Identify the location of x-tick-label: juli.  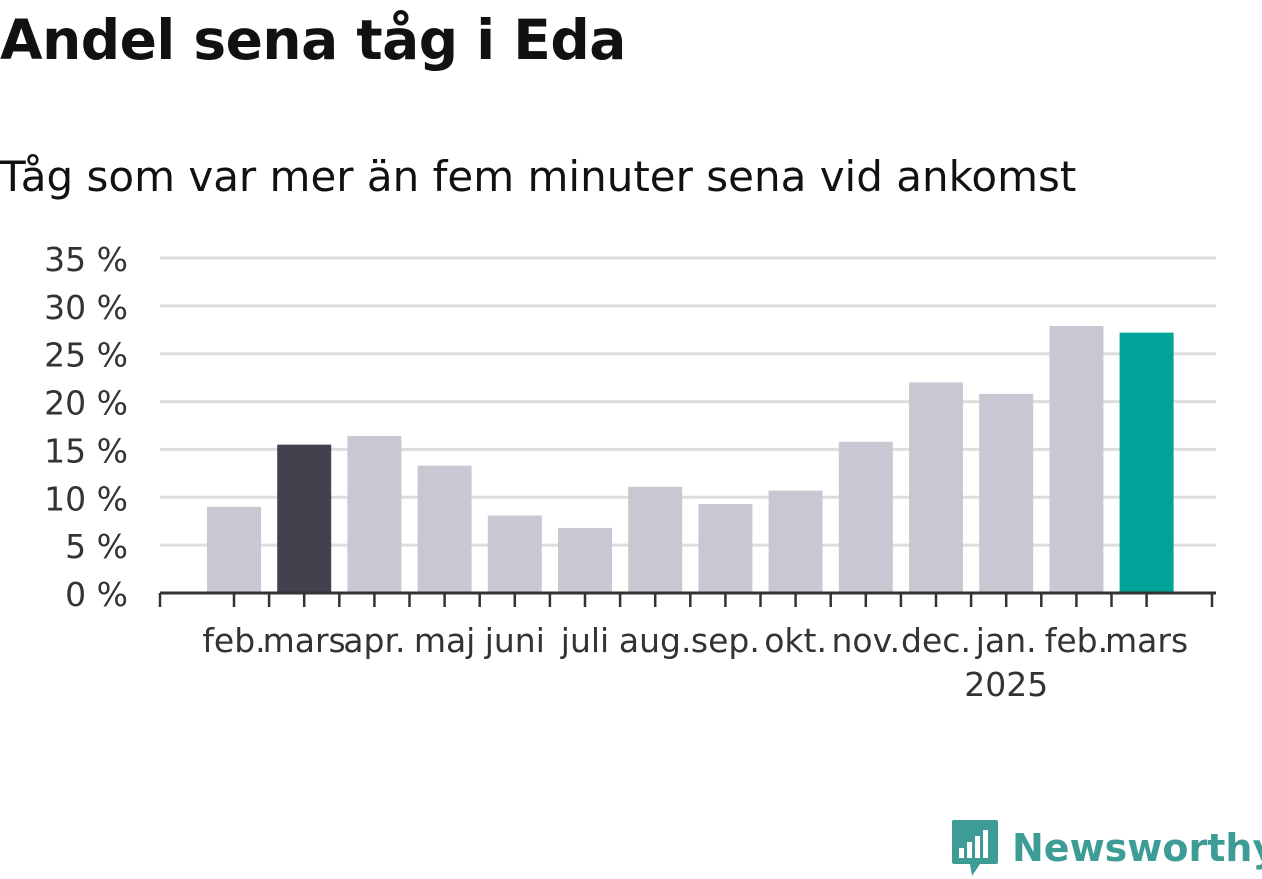
(584, 640).